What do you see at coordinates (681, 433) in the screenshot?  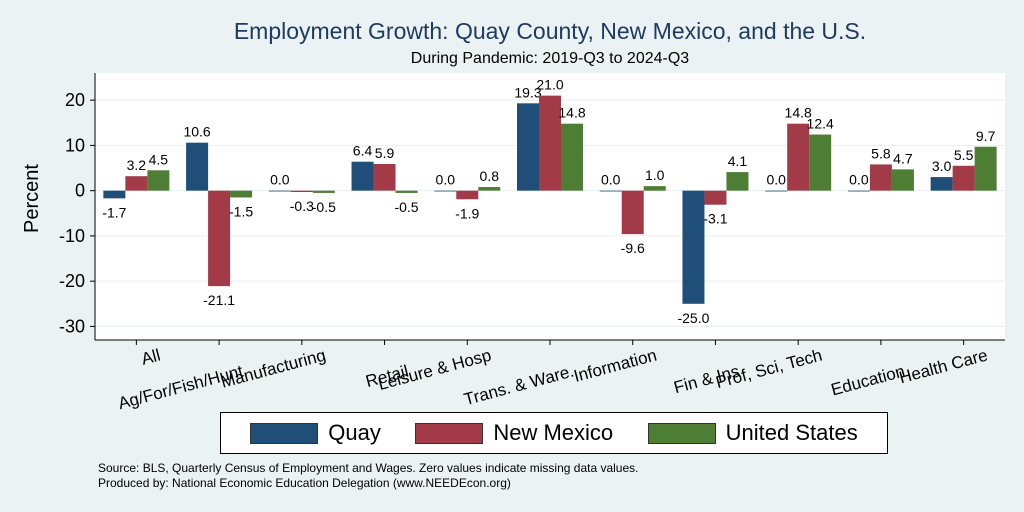 I see `legend-swatch-united-states` at bounding box center [681, 433].